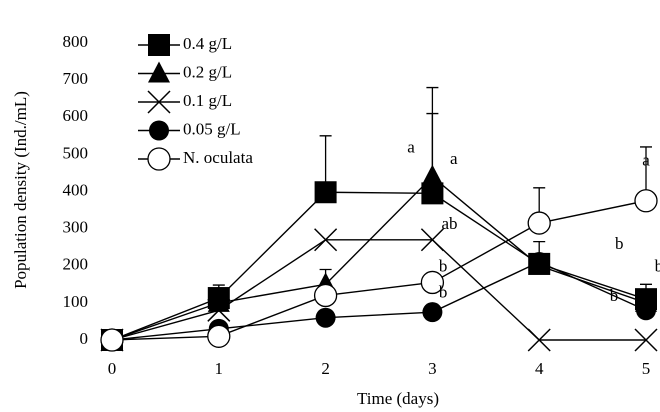 This screenshot has width=660, height=412. I want to click on x-axis-title: Time (days), so click(398, 398).